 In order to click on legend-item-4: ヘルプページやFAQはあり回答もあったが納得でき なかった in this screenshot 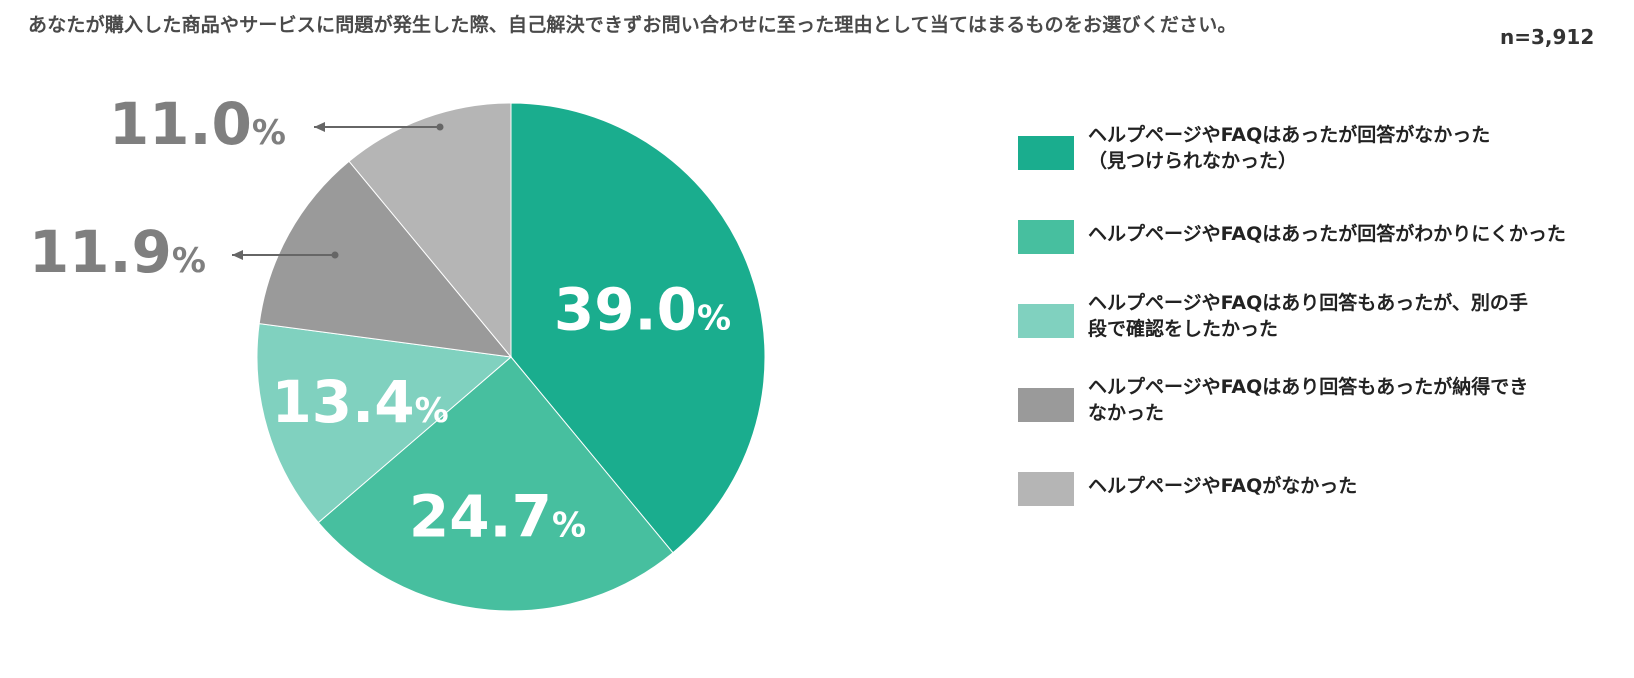, I will do `click(1318, 408)`.